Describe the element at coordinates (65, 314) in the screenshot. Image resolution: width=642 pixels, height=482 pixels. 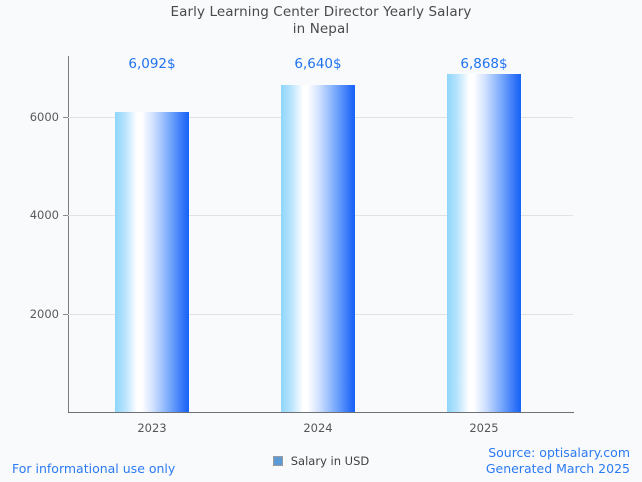
I see `tick-2000` at that location.